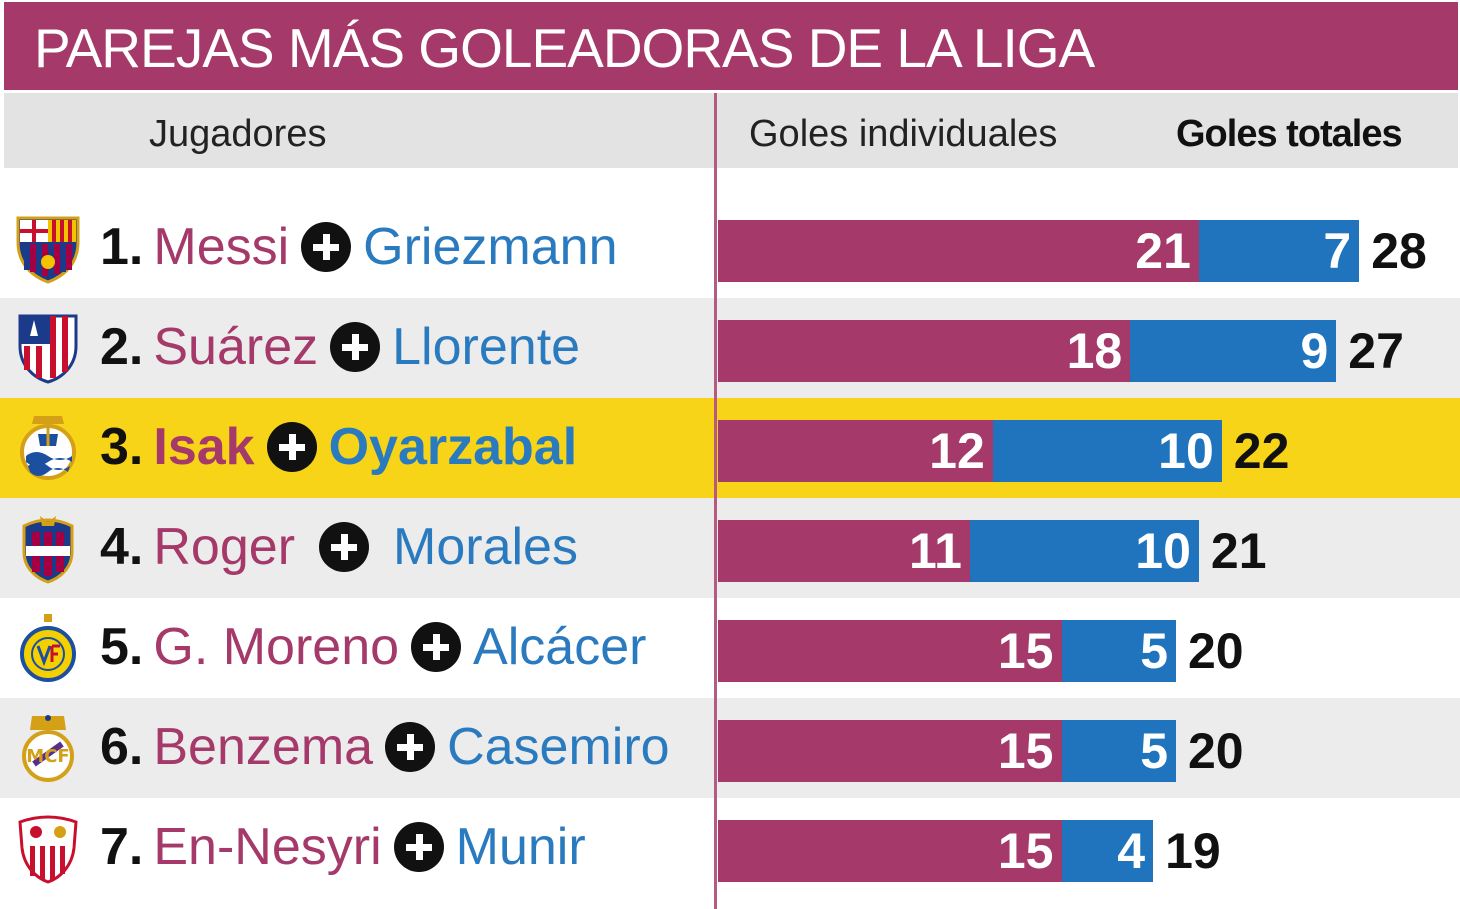 The width and height of the screenshot is (1460, 909). What do you see at coordinates (1094, 351) in the screenshot?
I see `bar-label-player1: 18` at bounding box center [1094, 351].